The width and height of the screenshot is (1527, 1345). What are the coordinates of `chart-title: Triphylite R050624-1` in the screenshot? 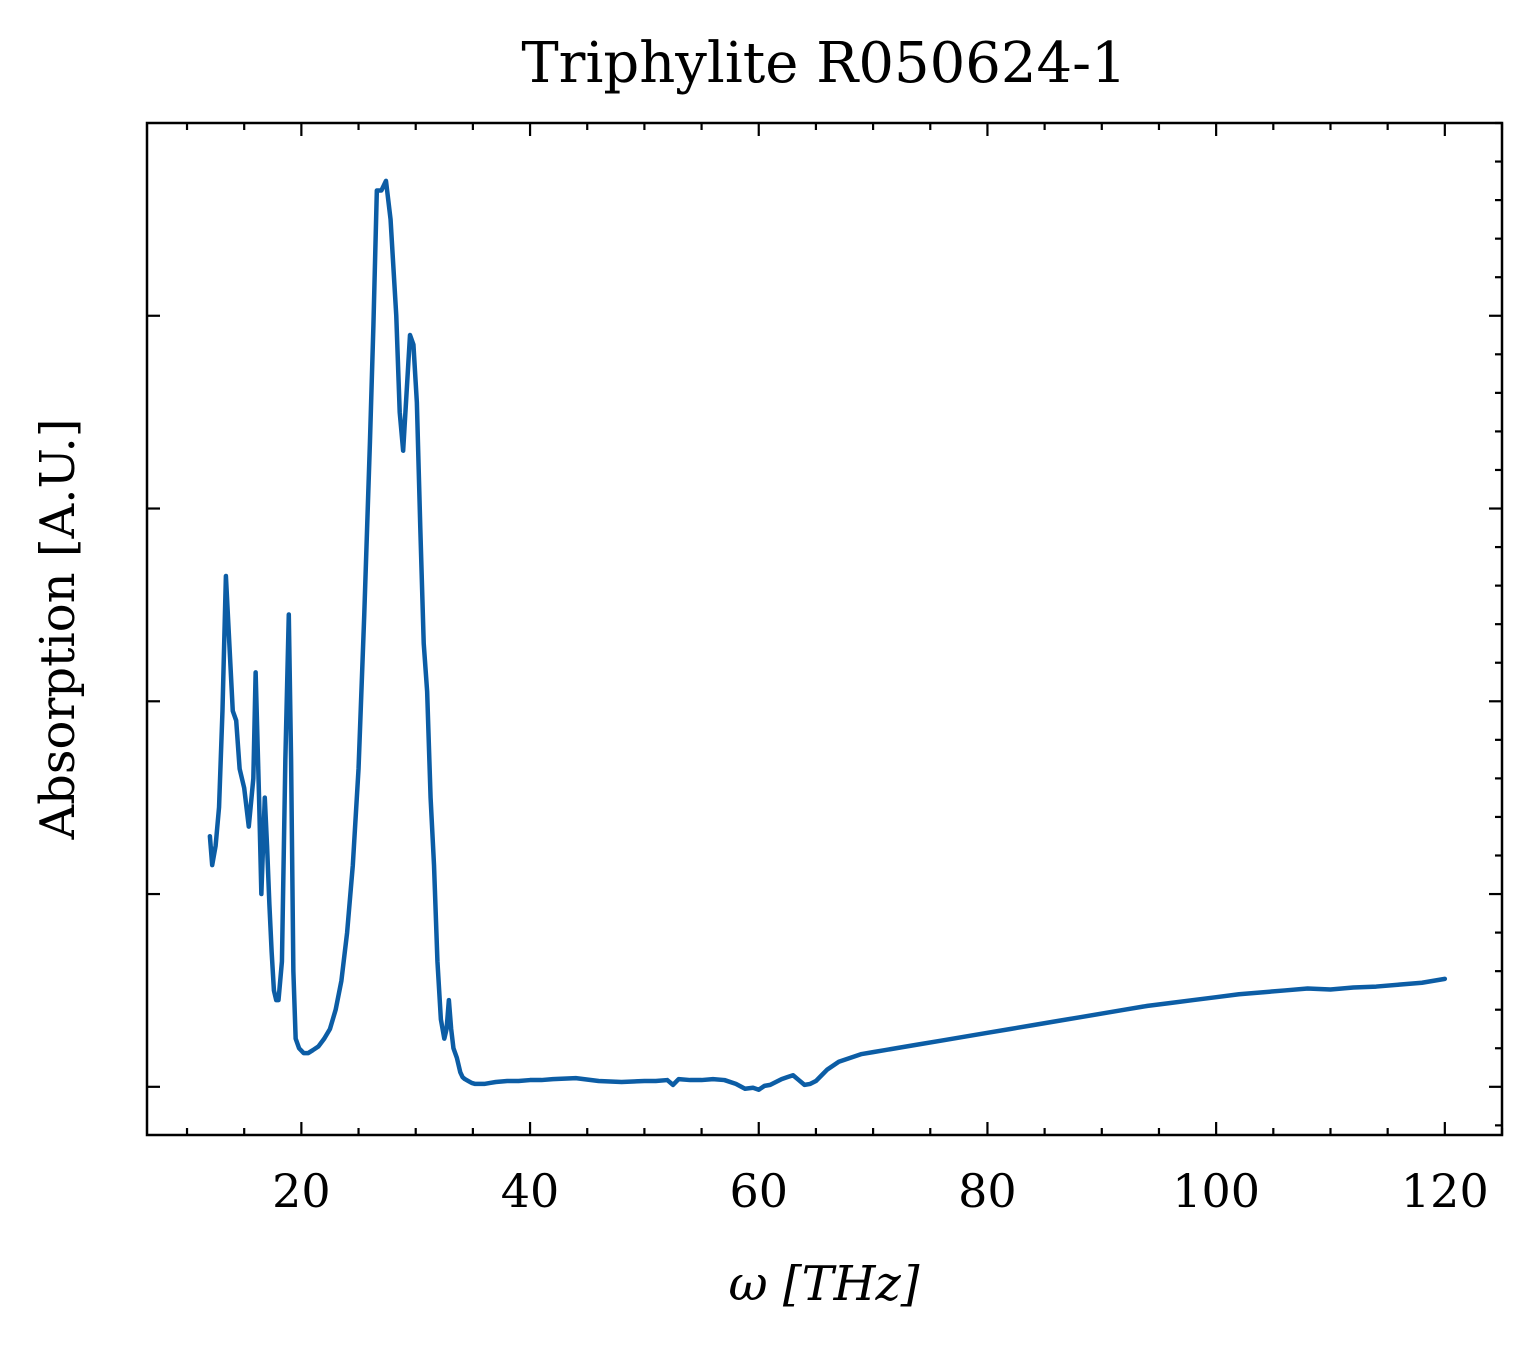 It's located at (823, 63).